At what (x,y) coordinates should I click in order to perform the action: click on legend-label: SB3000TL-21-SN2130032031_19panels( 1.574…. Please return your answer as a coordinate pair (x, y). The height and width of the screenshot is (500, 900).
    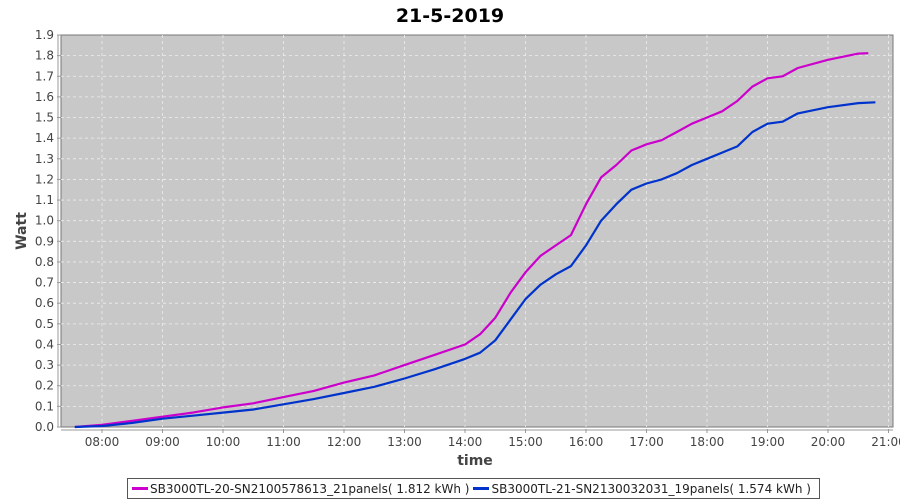
    Looking at the image, I should click on (651, 488).